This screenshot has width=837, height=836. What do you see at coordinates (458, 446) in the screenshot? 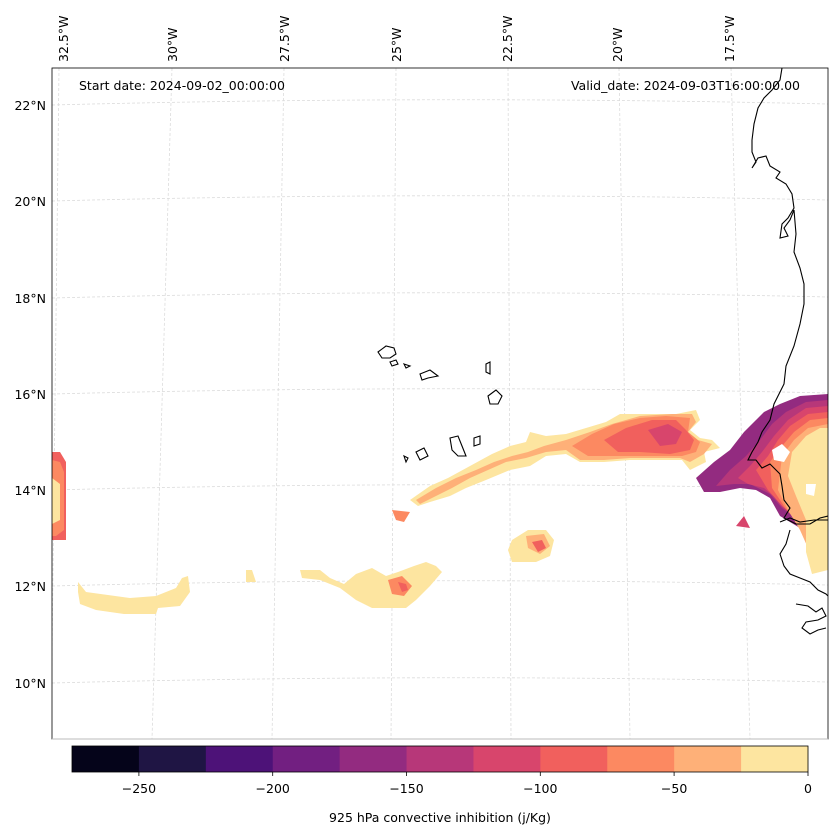
I see `island-santiago` at bounding box center [458, 446].